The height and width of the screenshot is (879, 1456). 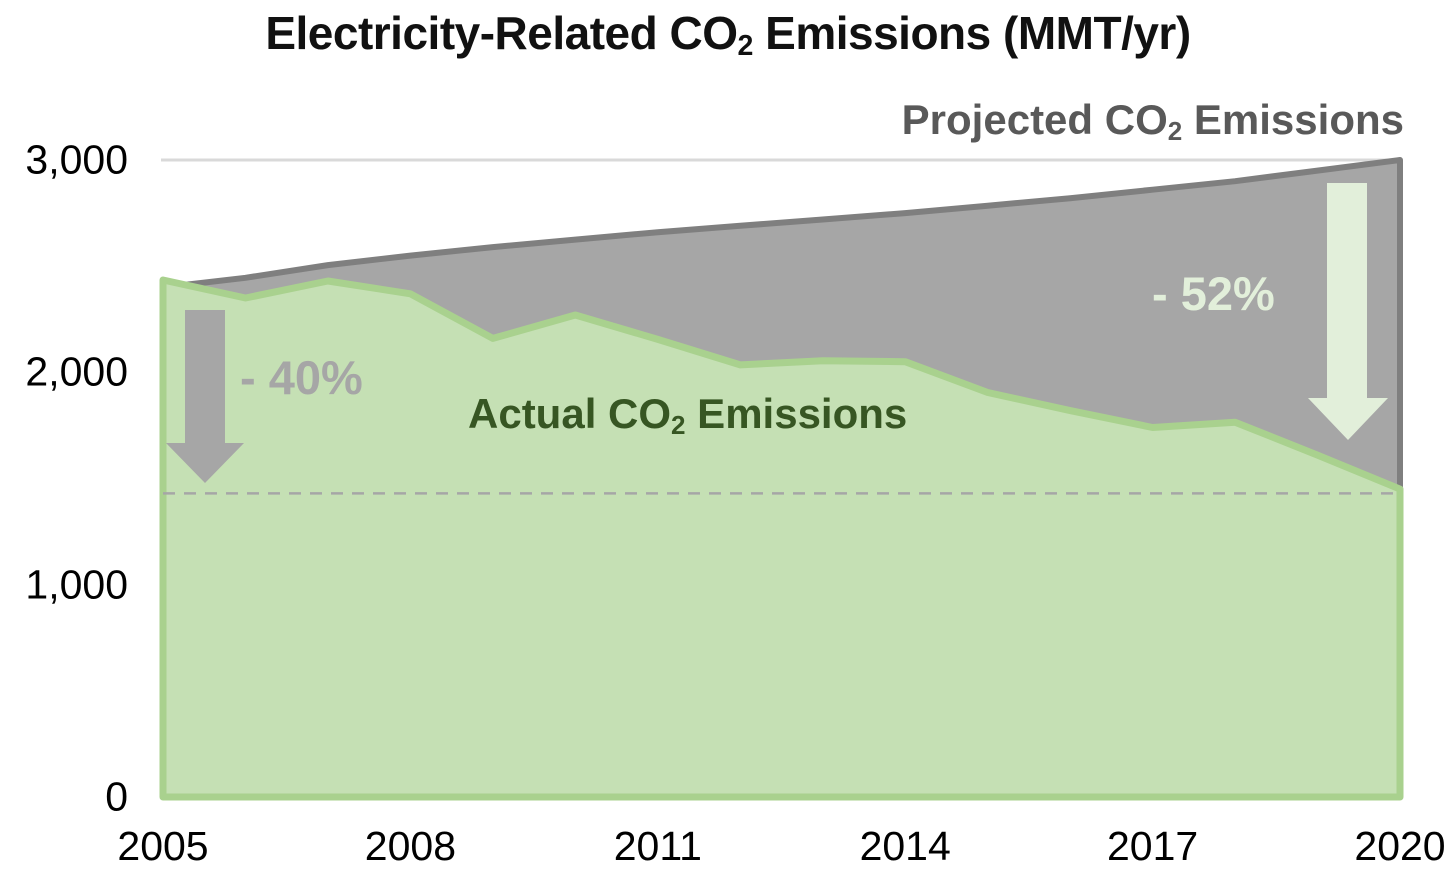 I want to click on x-tick-label: 2020, so click(x=1400, y=846).